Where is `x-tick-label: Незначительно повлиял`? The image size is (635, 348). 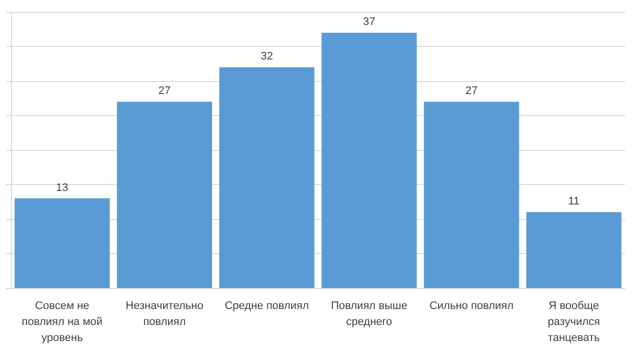 x-tick-label: Незначительно повлиял is located at coordinates (165, 314).